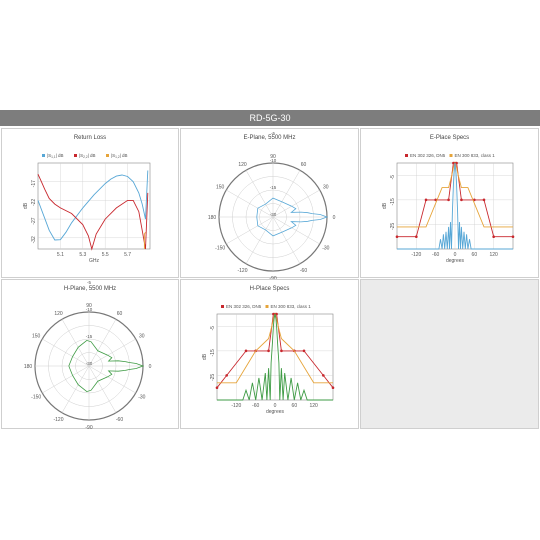  Describe the element at coordinates (295, 406) in the screenshot. I see `x-tick-label: 60` at that location.